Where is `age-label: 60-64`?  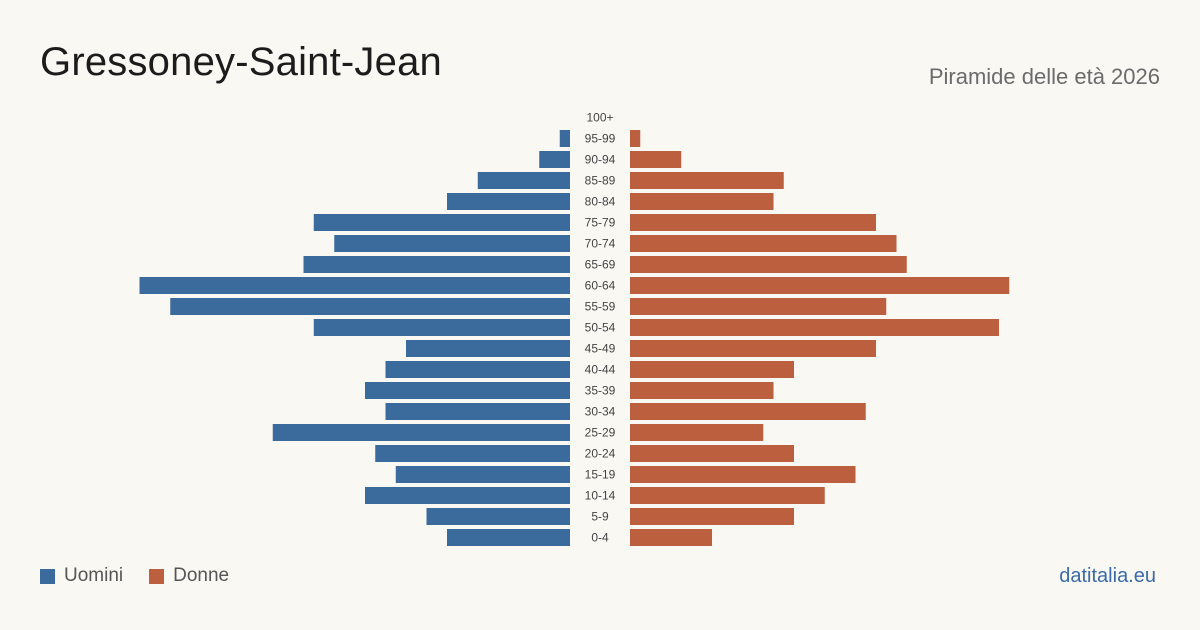
age-label: 60-64 is located at coordinates (600, 286).